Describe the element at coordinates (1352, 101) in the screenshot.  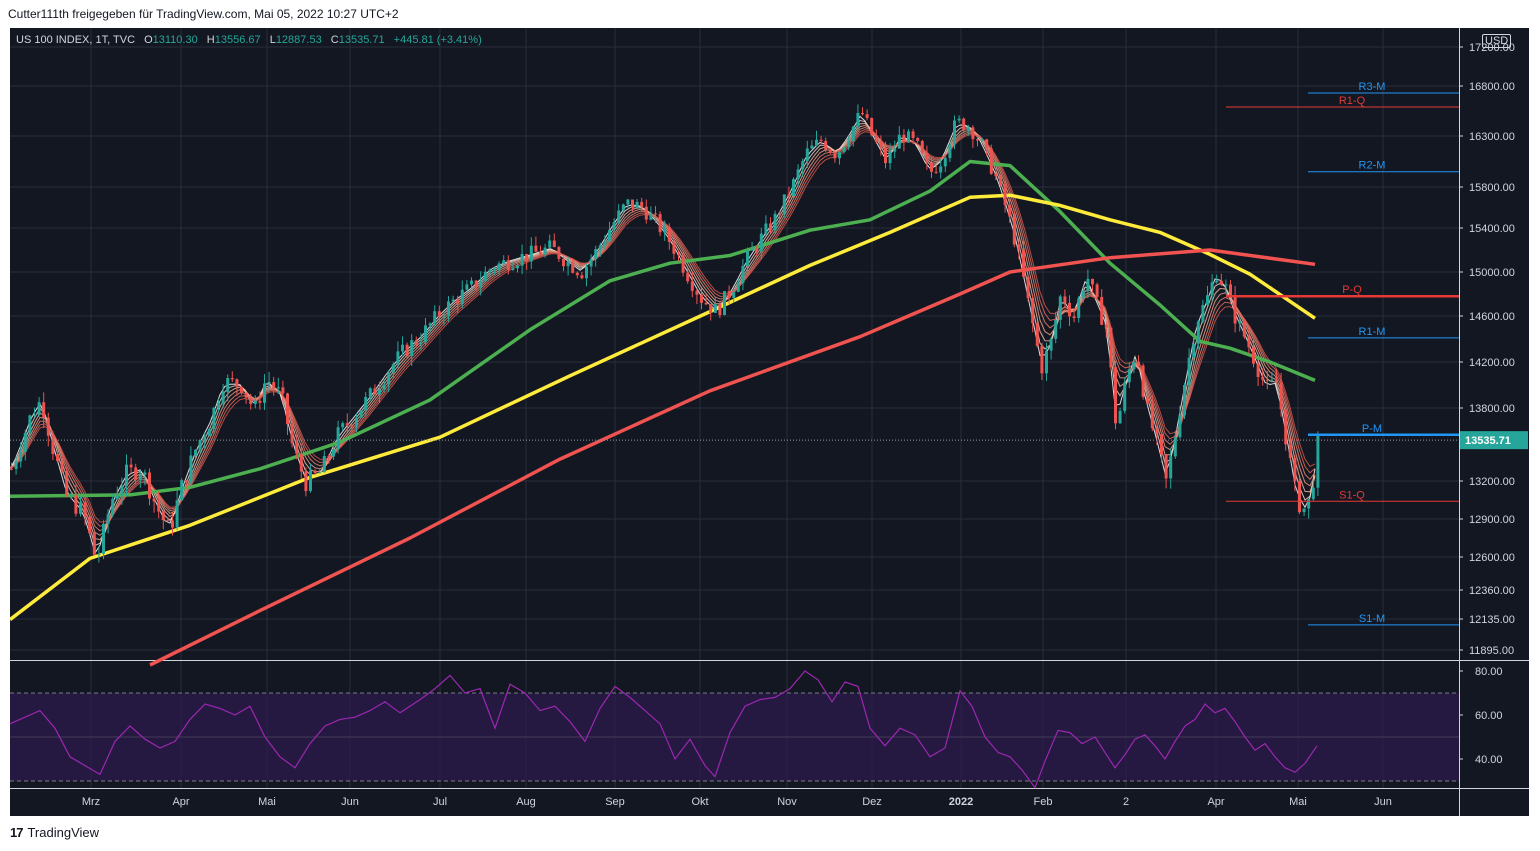
I see `pivot-r1-q-label: R1-Q` at that location.